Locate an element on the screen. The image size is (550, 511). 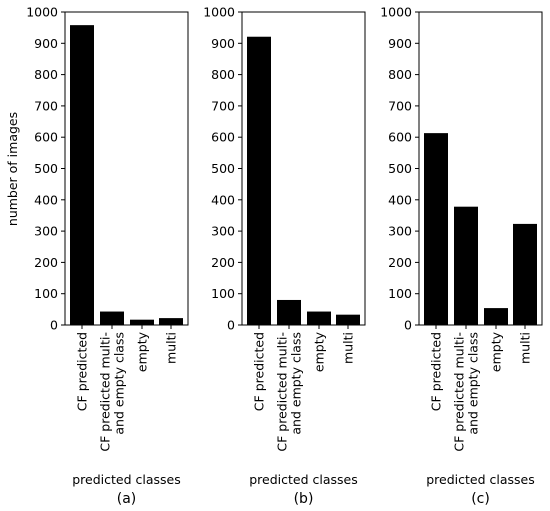
panel-caption: (b) is located at coordinates (304, 499).